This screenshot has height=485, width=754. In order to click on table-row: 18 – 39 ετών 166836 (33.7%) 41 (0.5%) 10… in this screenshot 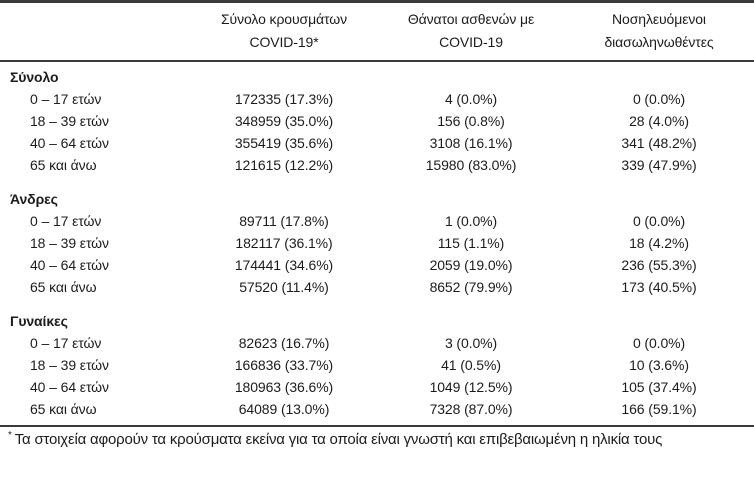, I will do `click(377, 365)`.